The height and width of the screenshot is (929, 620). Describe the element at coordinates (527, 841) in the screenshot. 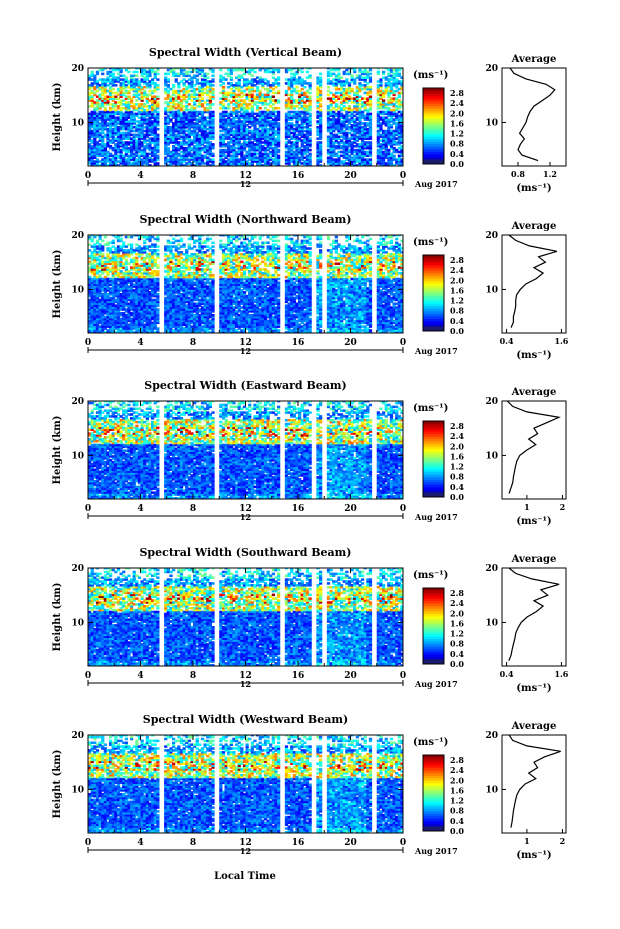

I see `profile-x-tick: 1` at that location.